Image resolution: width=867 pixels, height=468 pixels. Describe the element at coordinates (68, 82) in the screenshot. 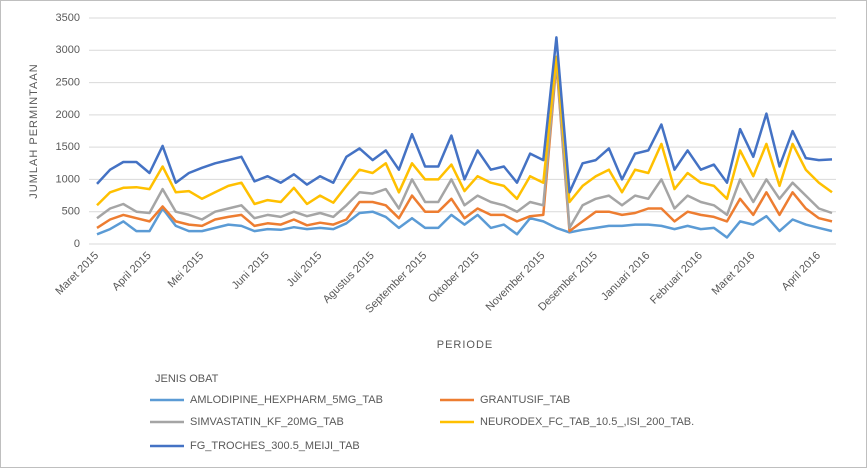

I see `y-tick-label: 2500` at that location.